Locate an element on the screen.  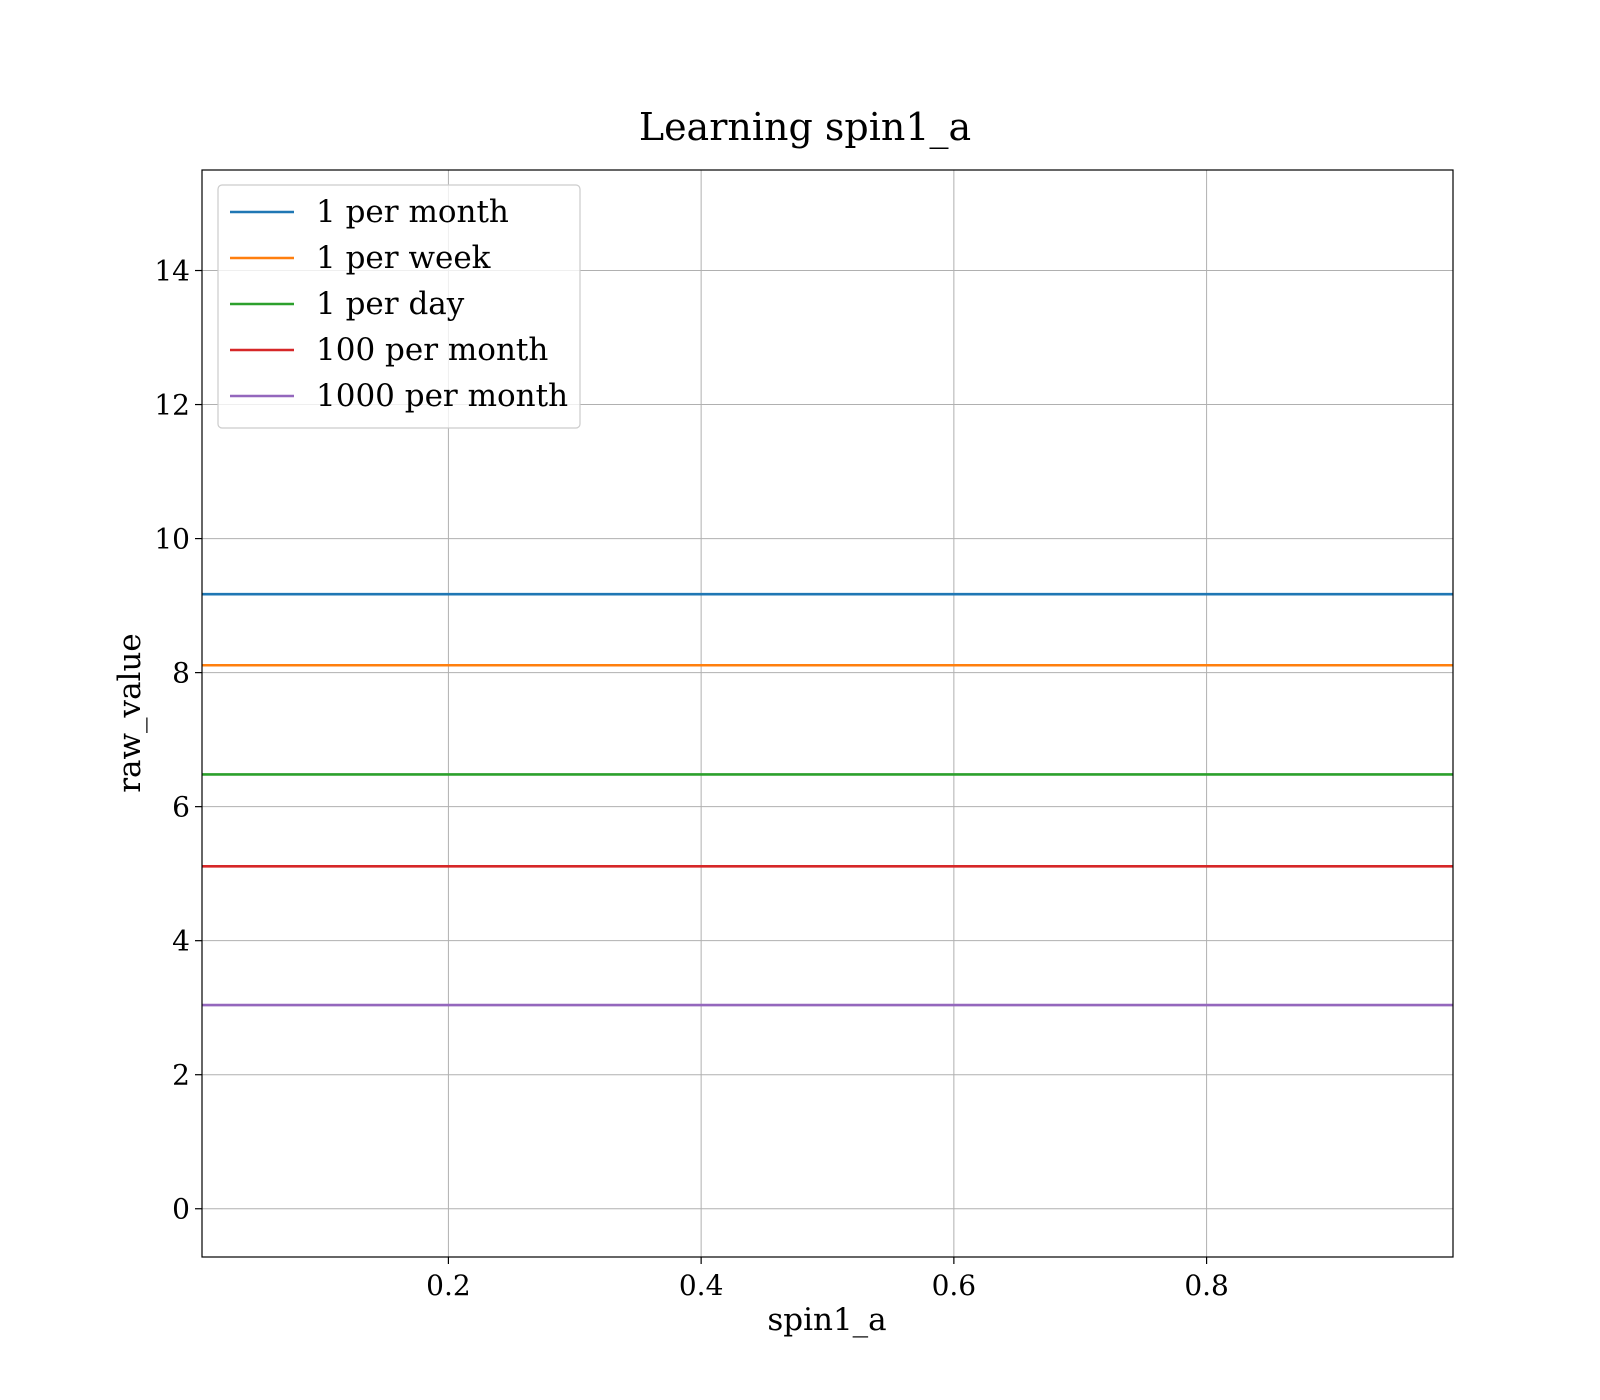
y-tick-label: 0 is located at coordinates (181, 1209).